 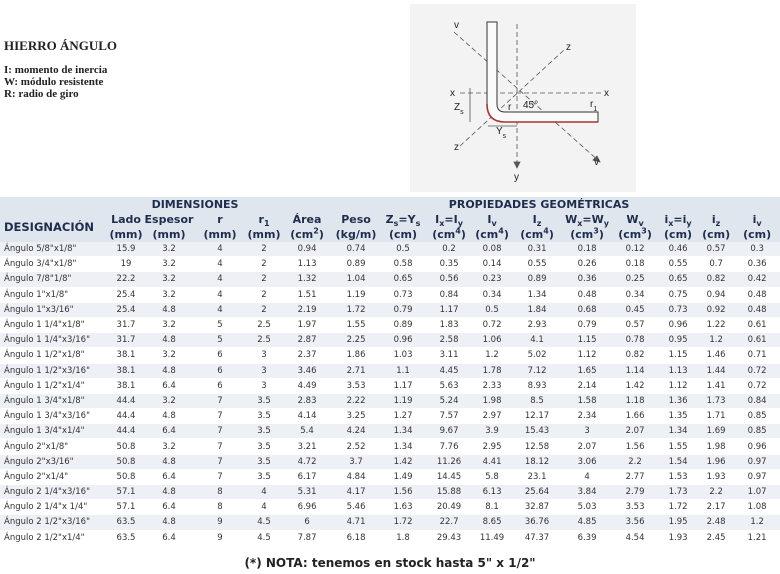 I want to click on value-cell: 63.5, so click(x=126, y=538).